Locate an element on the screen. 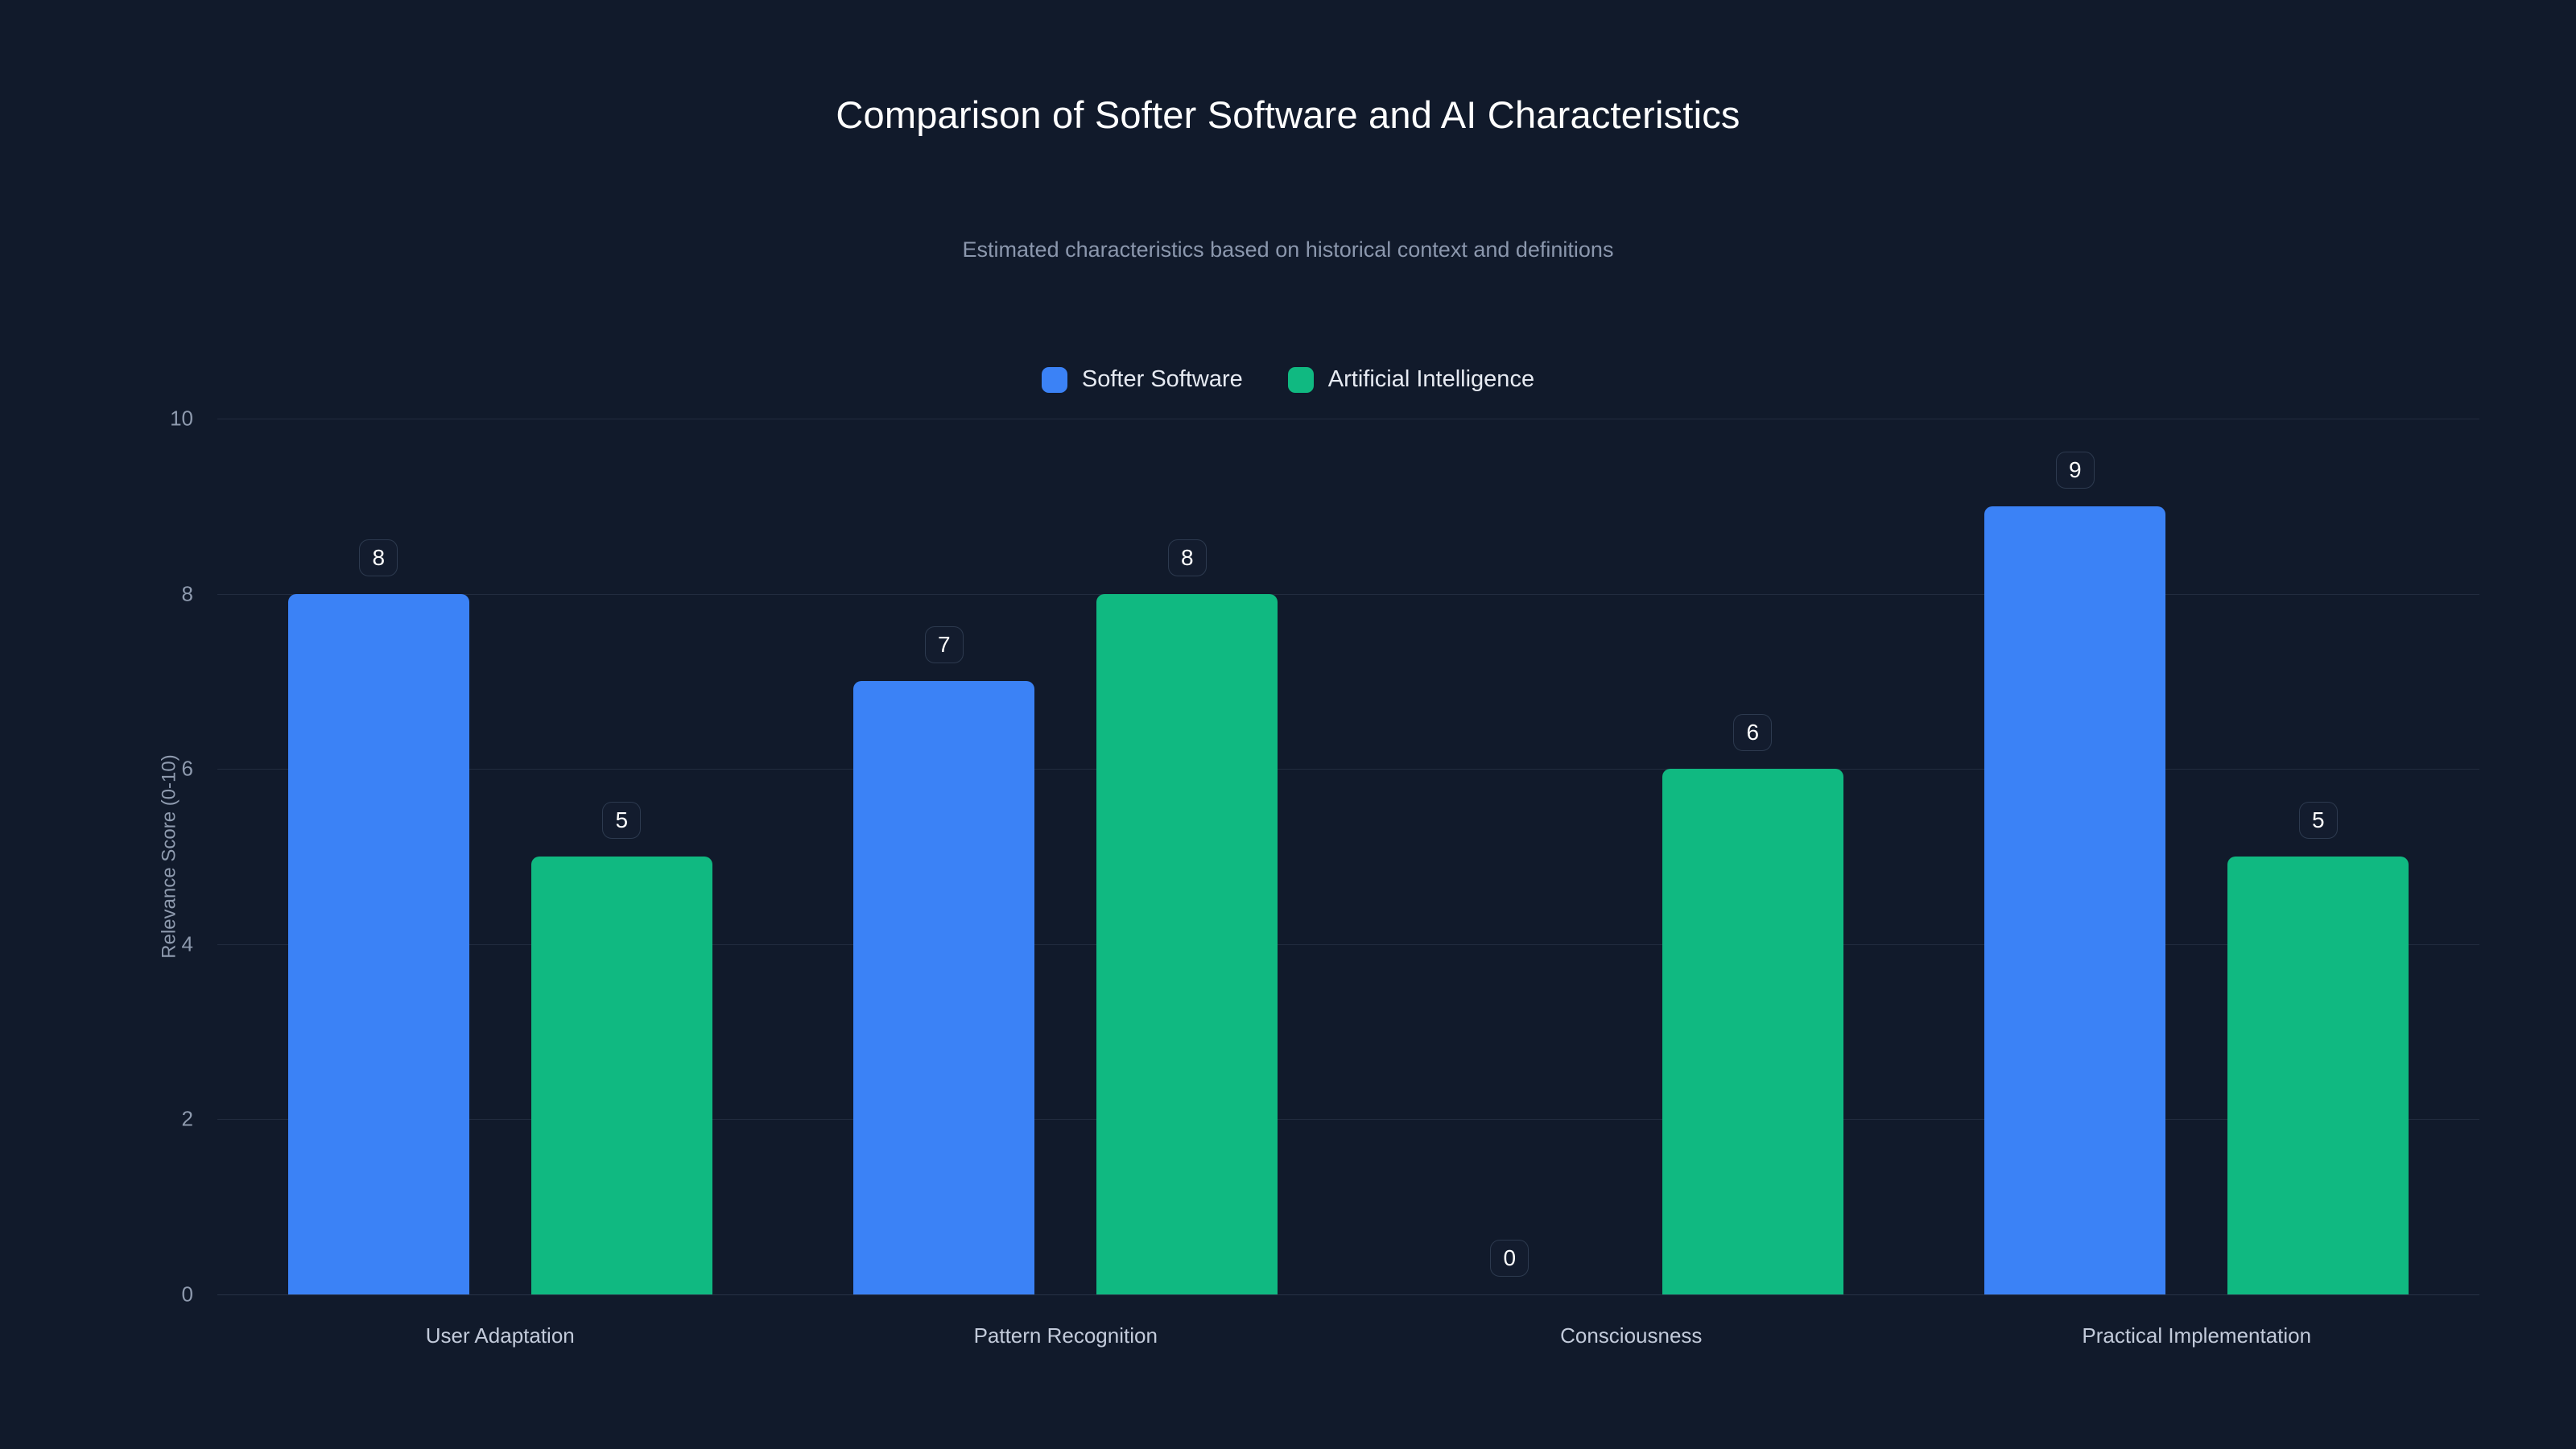 This screenshot has width=2576, height=1449. bar-group-2: 0 6 Consciousness is located at coordinates (1631, 884).